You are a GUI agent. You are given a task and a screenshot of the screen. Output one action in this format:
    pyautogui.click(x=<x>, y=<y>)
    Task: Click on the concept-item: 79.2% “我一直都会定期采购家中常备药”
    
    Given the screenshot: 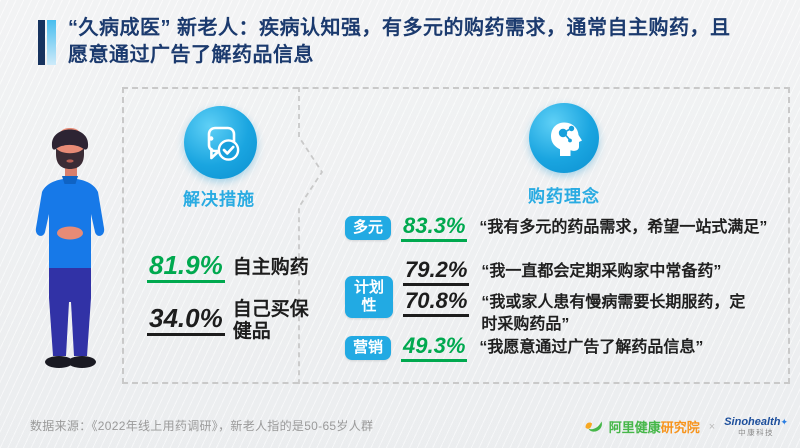 What is the action you would take?
    pyautogui.click(x=578, y=272)
    